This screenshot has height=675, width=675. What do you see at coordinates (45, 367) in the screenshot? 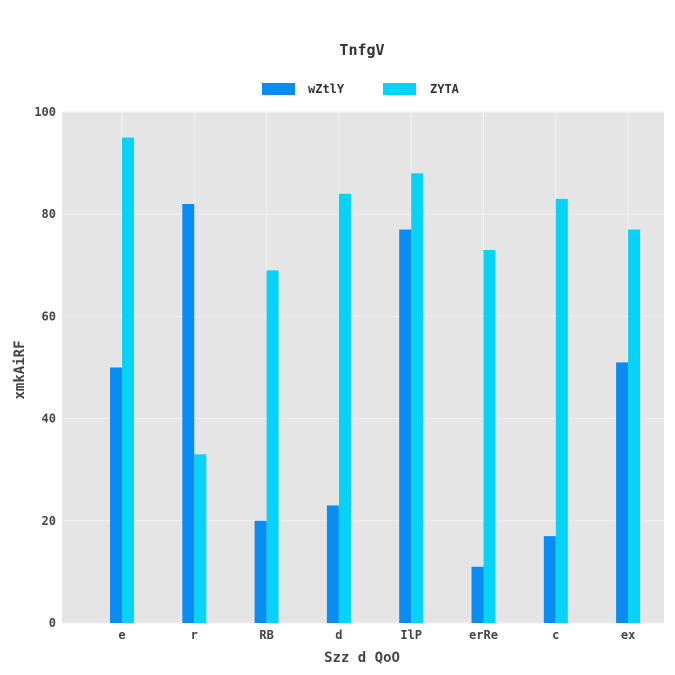
I see `y-tick-labels: 0 20 40 60 80 100` at bounding box center [45, 367].